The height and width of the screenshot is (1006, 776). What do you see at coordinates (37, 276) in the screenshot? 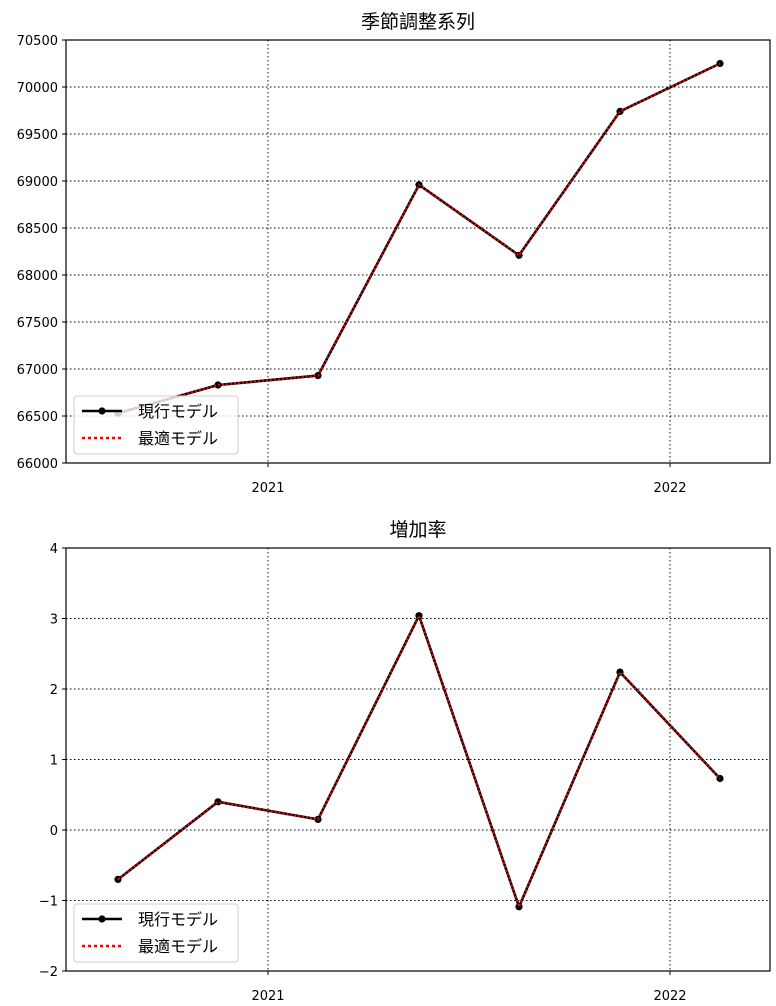
I see `y-tick-label: 68000` at bounding box center [37, 276].